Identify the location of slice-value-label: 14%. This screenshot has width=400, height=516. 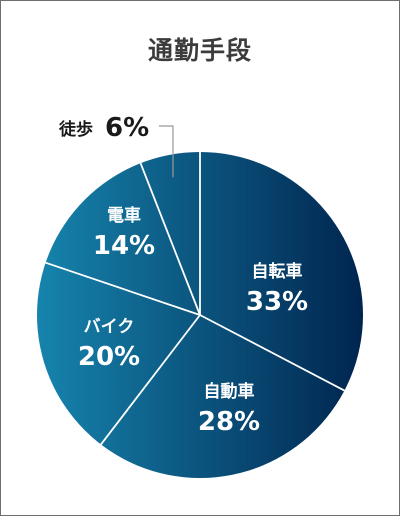
(124, 246).